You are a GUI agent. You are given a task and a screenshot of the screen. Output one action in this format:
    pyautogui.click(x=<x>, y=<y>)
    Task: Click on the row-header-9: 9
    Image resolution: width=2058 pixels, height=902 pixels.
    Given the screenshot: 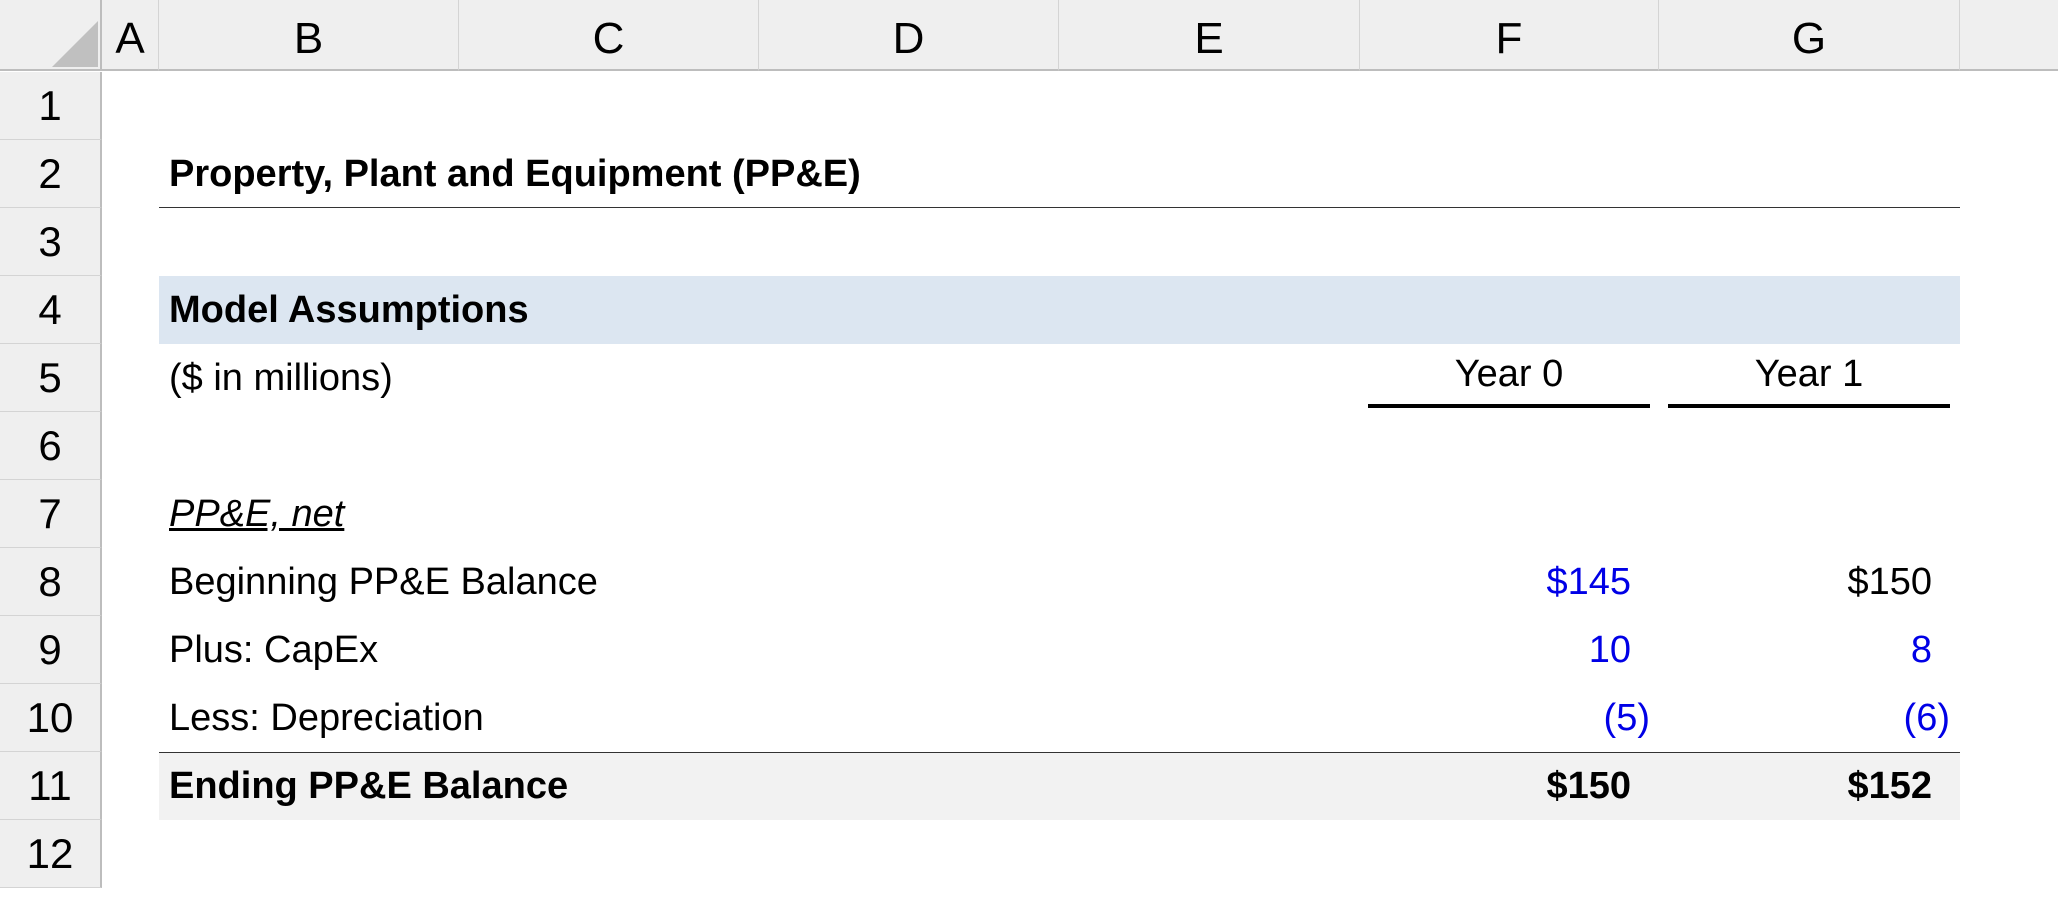 What is the action you would take?
    pyautogui.click(x=51, y=650)
    